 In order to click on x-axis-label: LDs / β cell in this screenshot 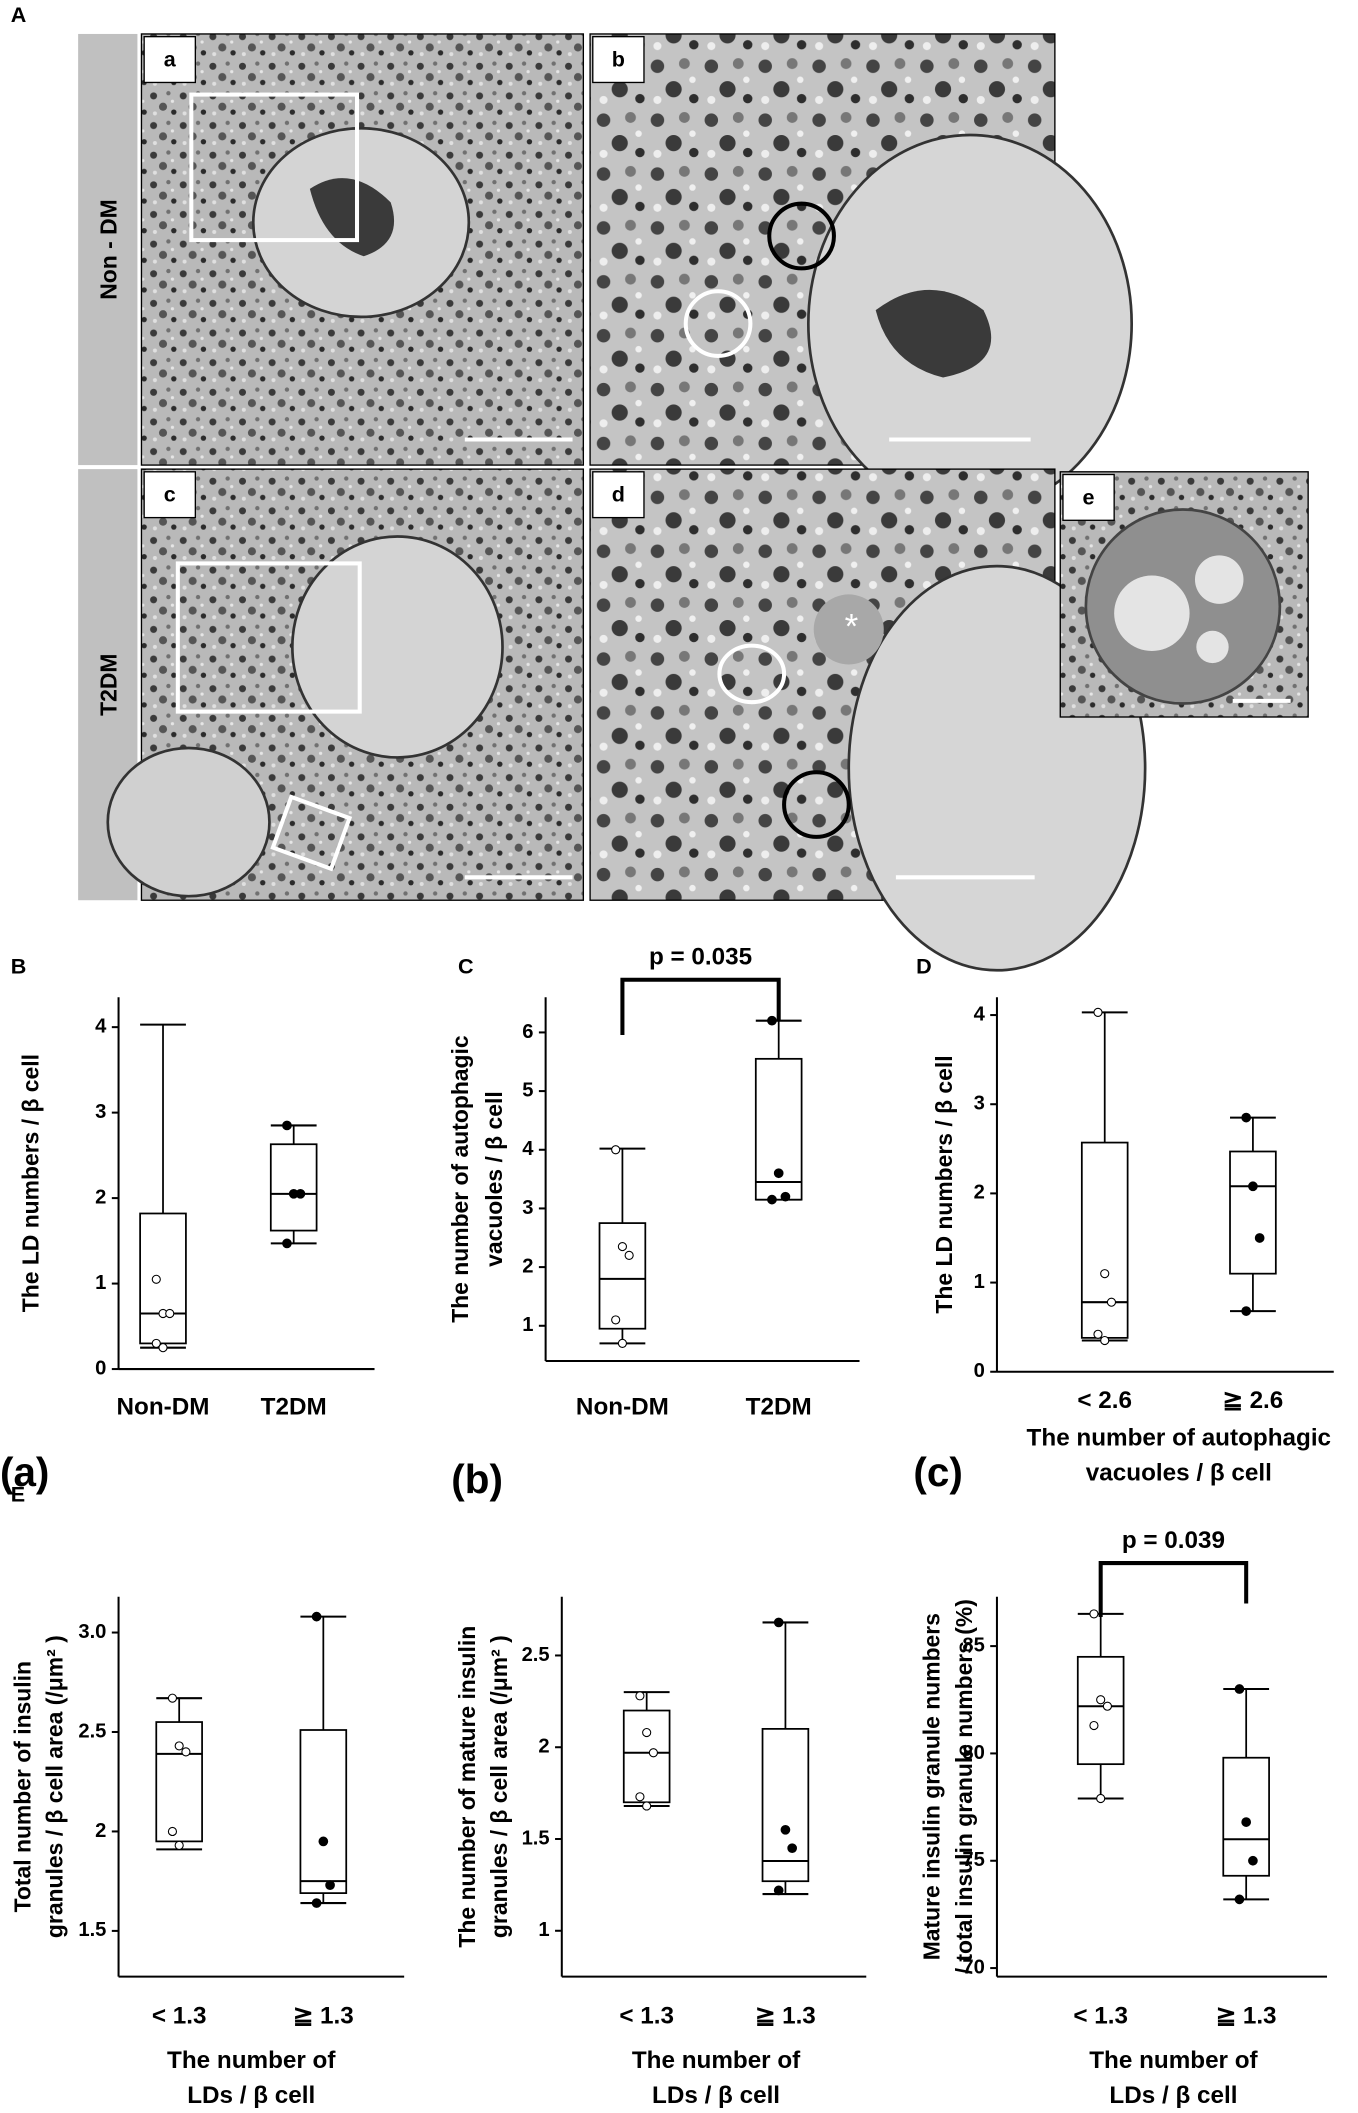, I will do `click(716, 2095)`.